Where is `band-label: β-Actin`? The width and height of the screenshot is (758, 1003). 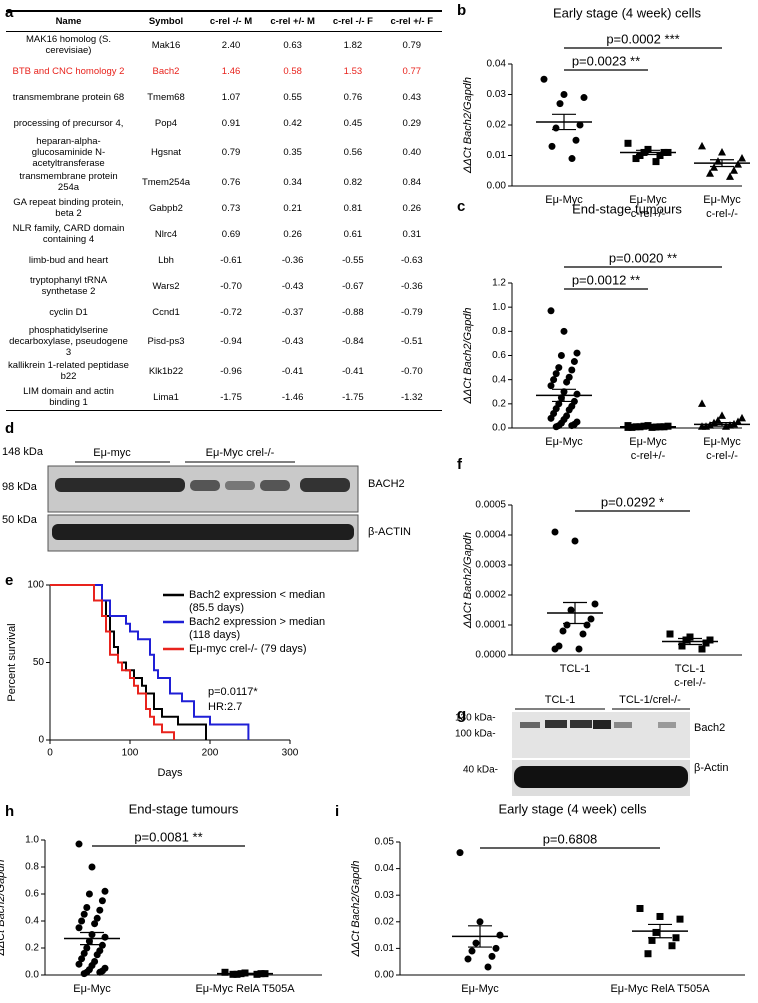
band-label: β-Actin is located at coordinates (711, 768).